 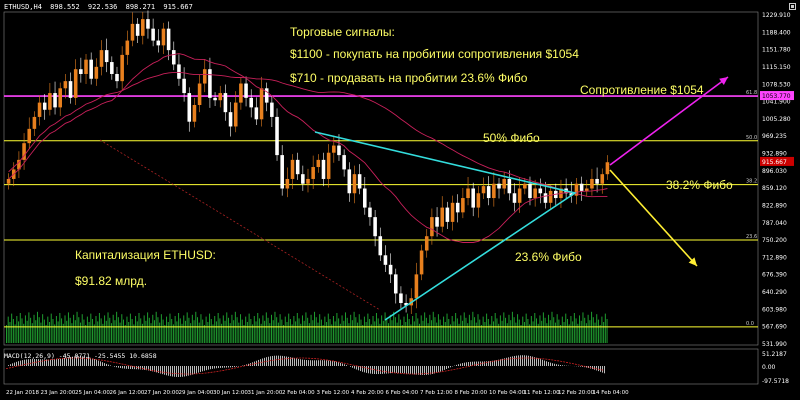 I want to click on y-tick-label: 932.890, so click(x=774, y=154).